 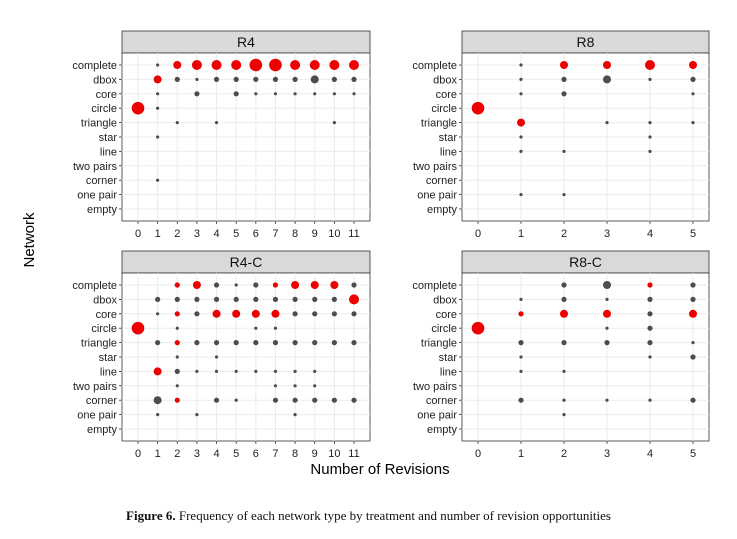 What do you see at coordinates (442, 181) in the screenshot?
I see `y-tick-label: corner` at bounding box center [442, 181].